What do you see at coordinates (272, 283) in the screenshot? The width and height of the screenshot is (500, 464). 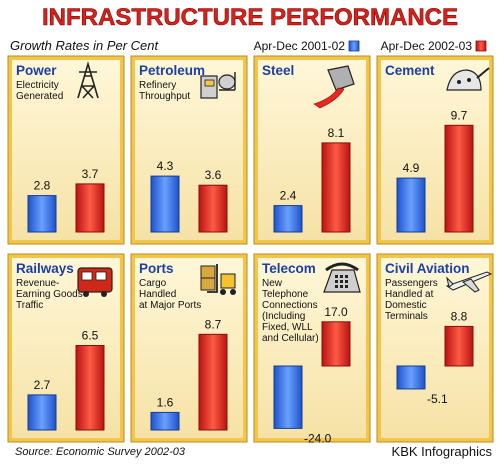 I see `panel-description: New` at bounding box center [272, 283].